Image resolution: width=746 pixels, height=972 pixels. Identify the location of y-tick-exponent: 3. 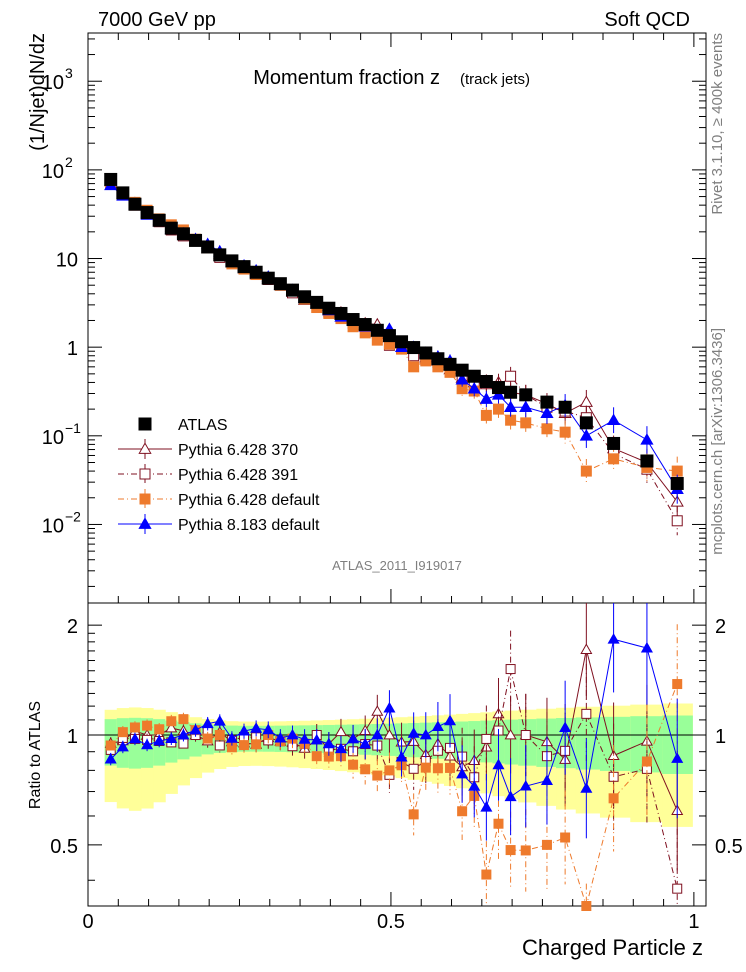
(69, 73).